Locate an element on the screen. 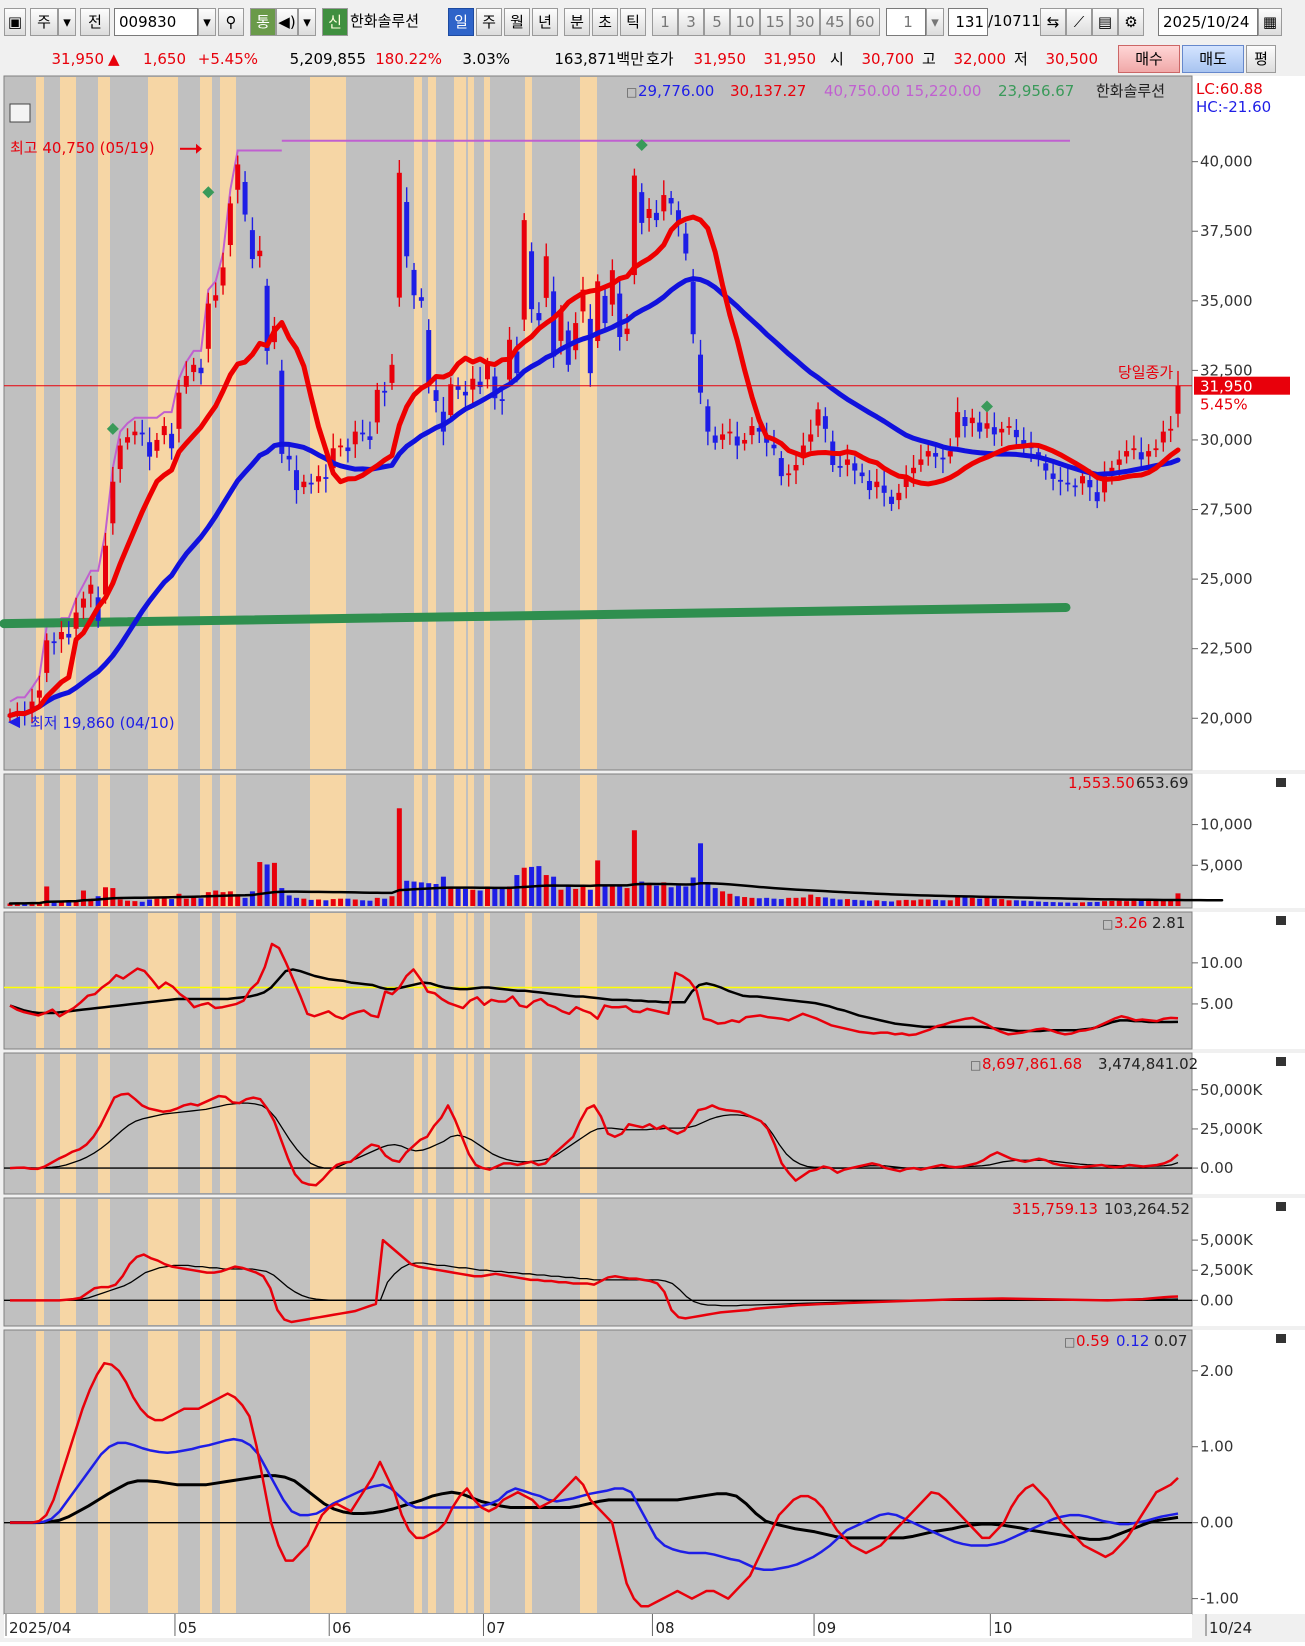 The width and height of the screenshot is (1305, 1646). code-dropdown-icon: ▾ is located at coordinates (207, 22).